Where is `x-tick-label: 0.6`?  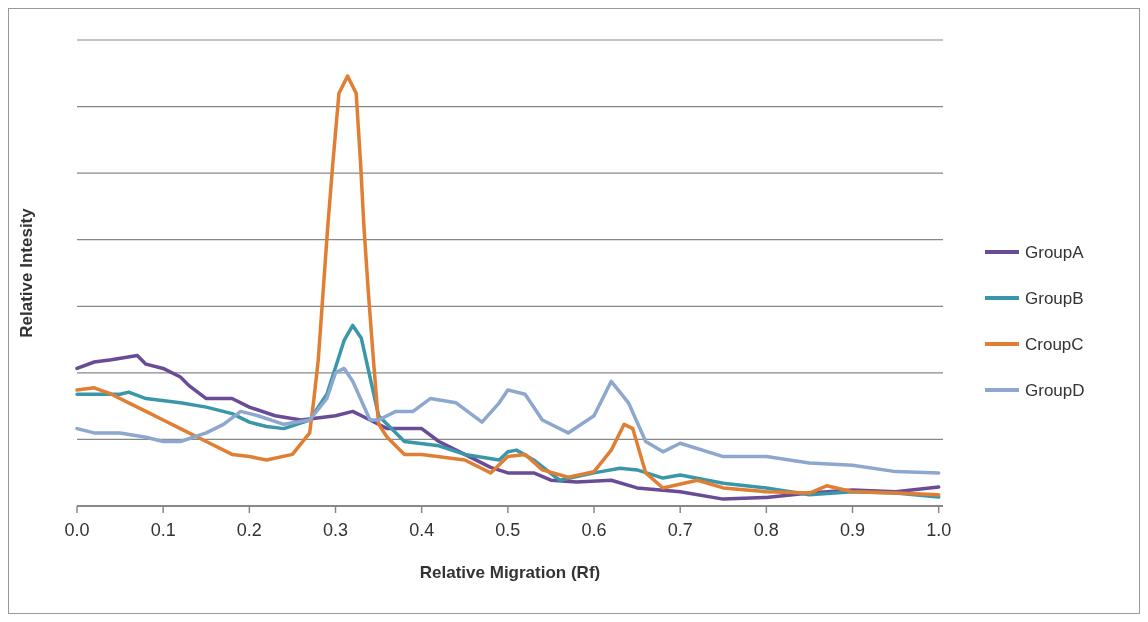
x-tick-label: 0.6 is located at coordinates (594, 530).